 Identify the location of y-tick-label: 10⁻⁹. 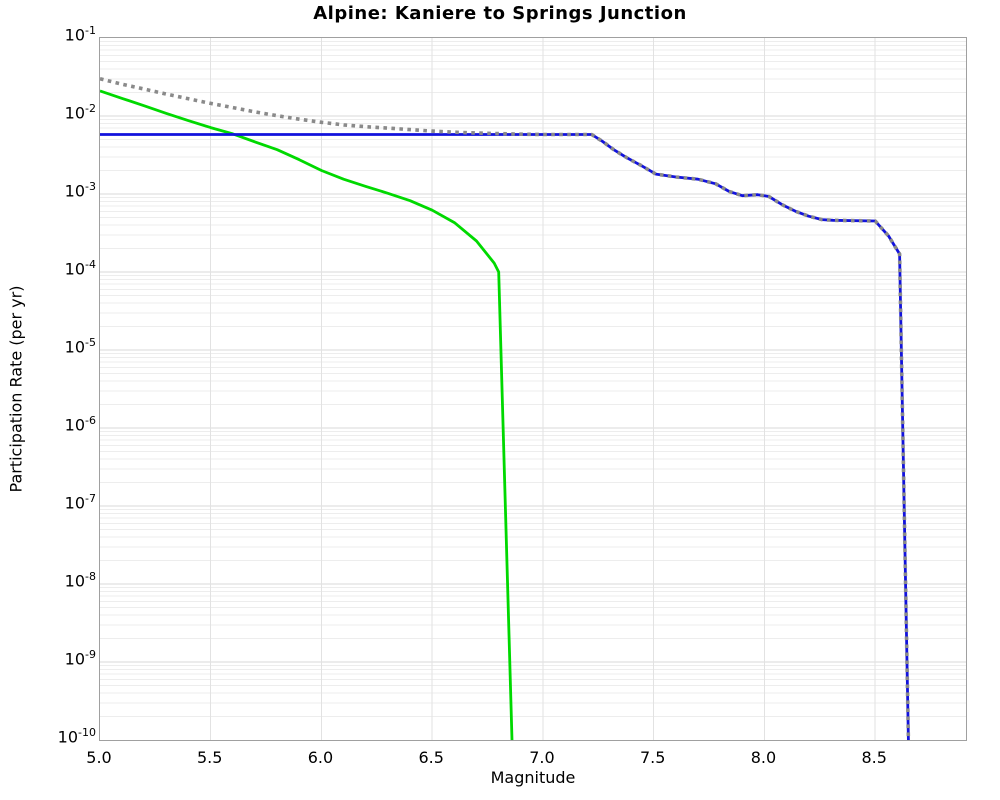
(80, 658).